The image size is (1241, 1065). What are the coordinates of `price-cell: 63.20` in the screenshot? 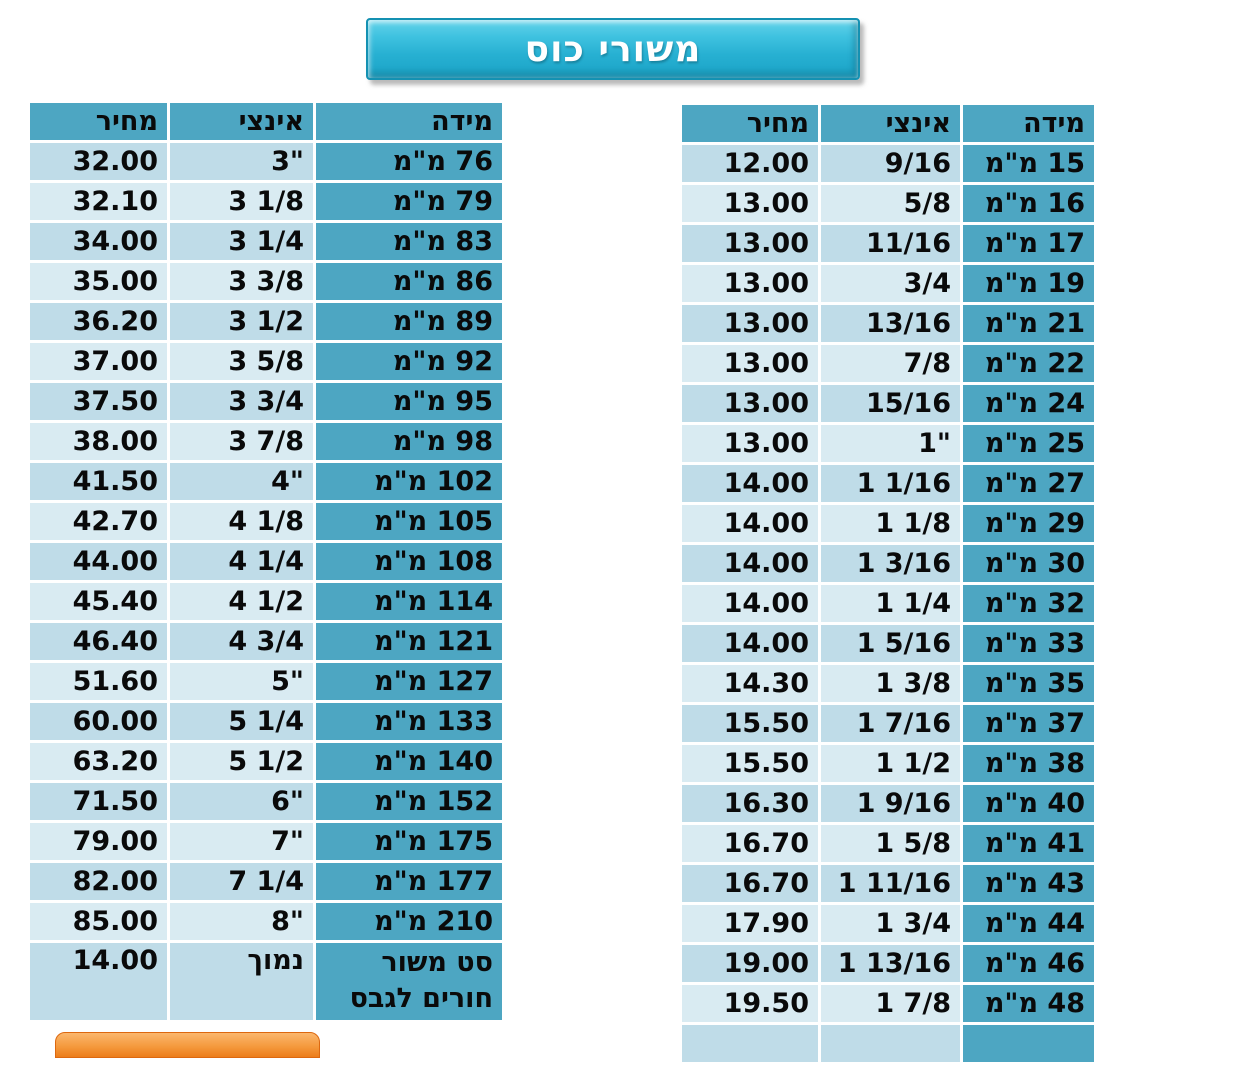 It's located at (98, 761).